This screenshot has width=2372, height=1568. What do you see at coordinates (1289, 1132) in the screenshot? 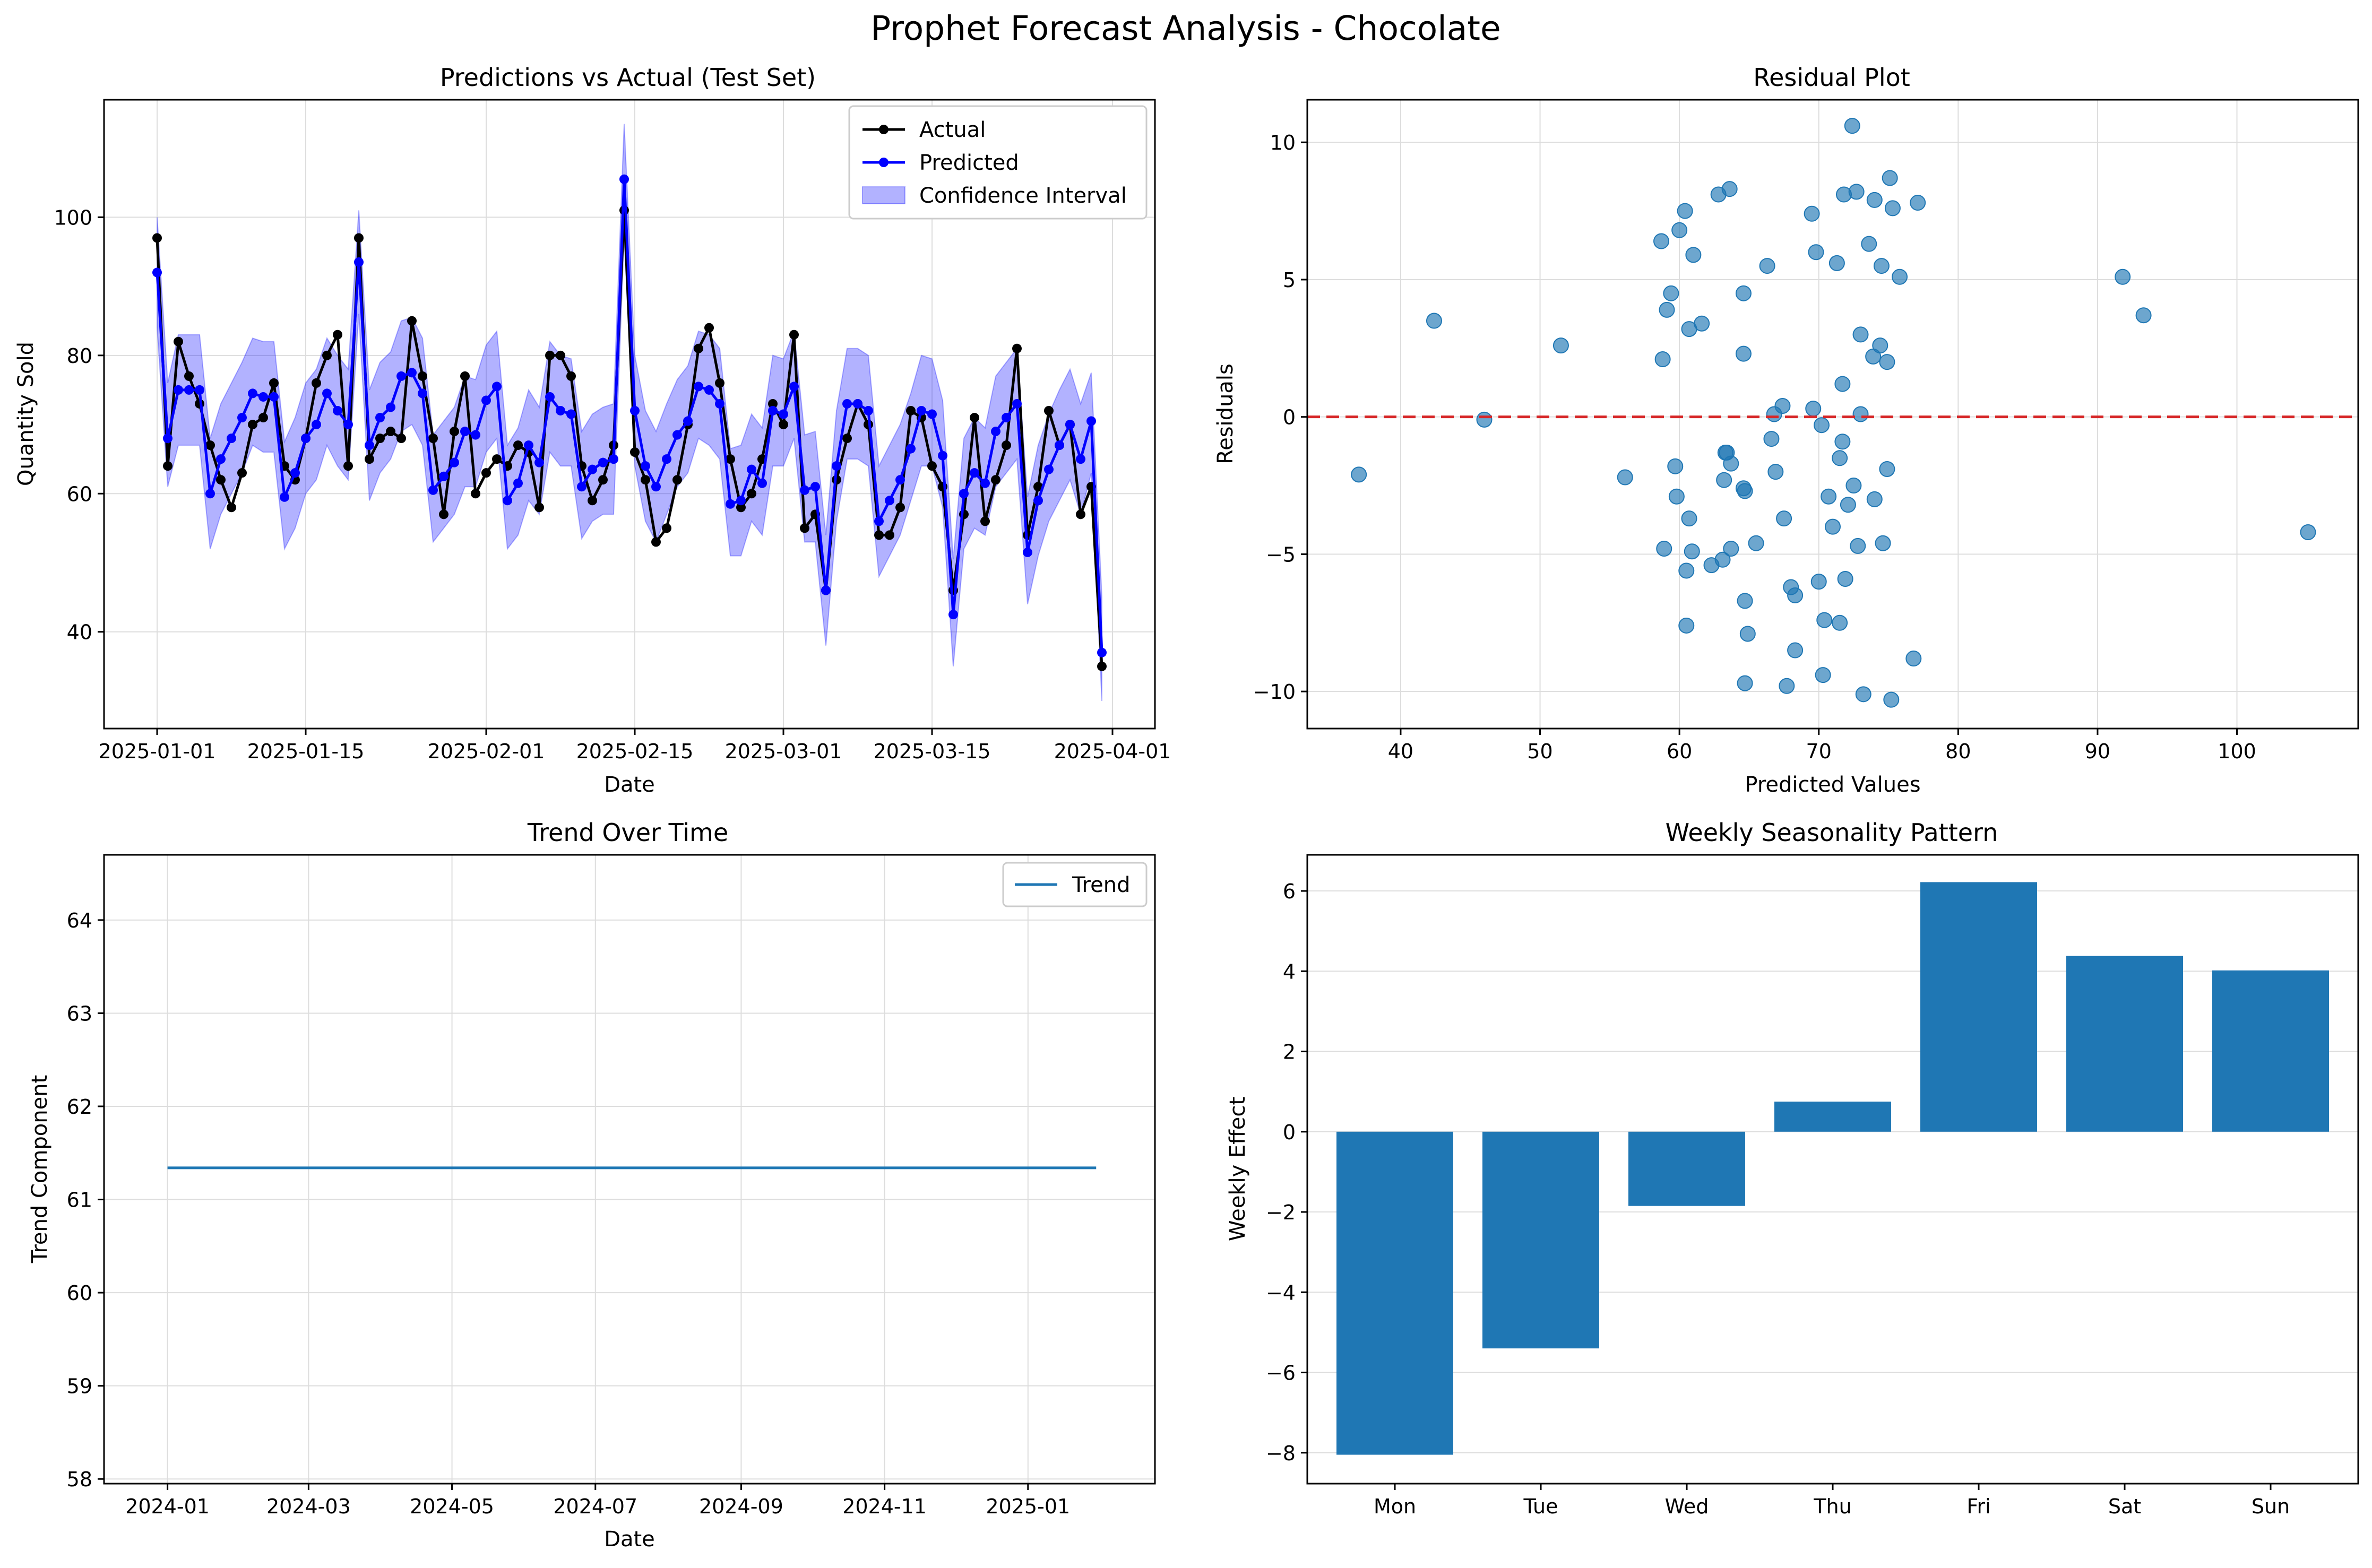
I see `weekly-ytick-label: 0` at bounding box center [1289, 1132].